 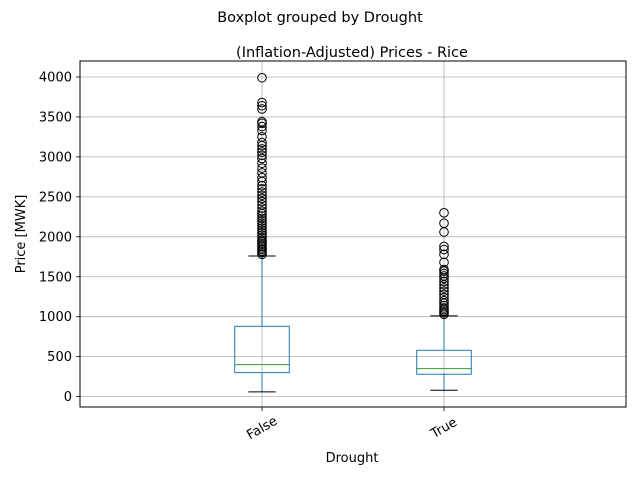 What do you see at coordinates (68, 397) in the screenshot?
I see `y-tick-label: 0` at bounding box center [68, 397].